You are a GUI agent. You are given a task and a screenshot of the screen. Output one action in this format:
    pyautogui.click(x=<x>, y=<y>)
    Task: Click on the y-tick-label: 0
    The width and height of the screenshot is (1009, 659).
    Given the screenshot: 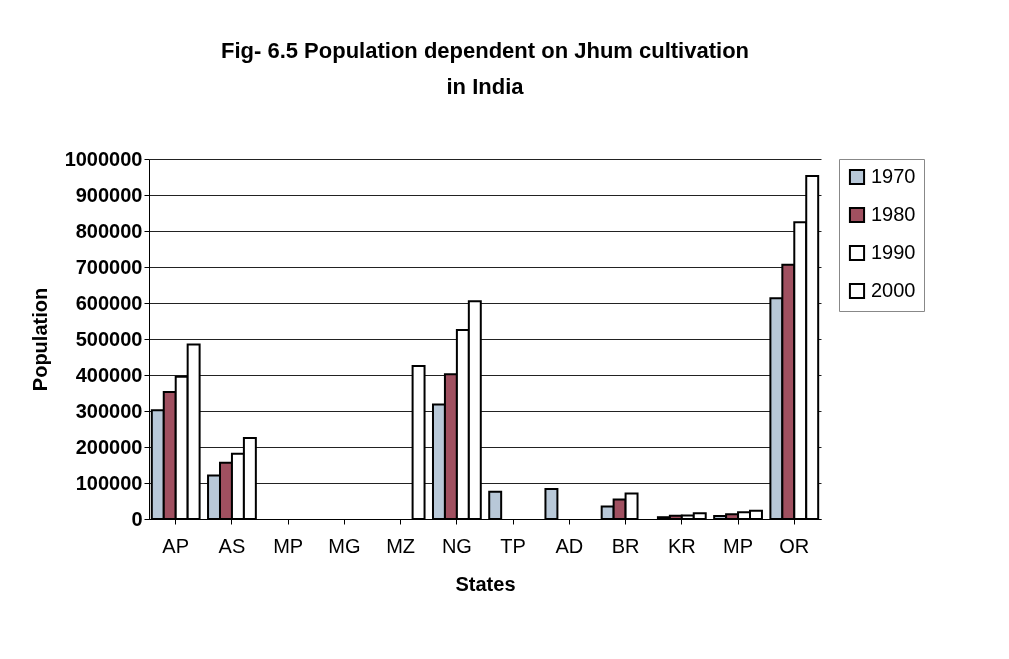 What is the action you would take?
    pyautogui.click(x=137, y=518)
    